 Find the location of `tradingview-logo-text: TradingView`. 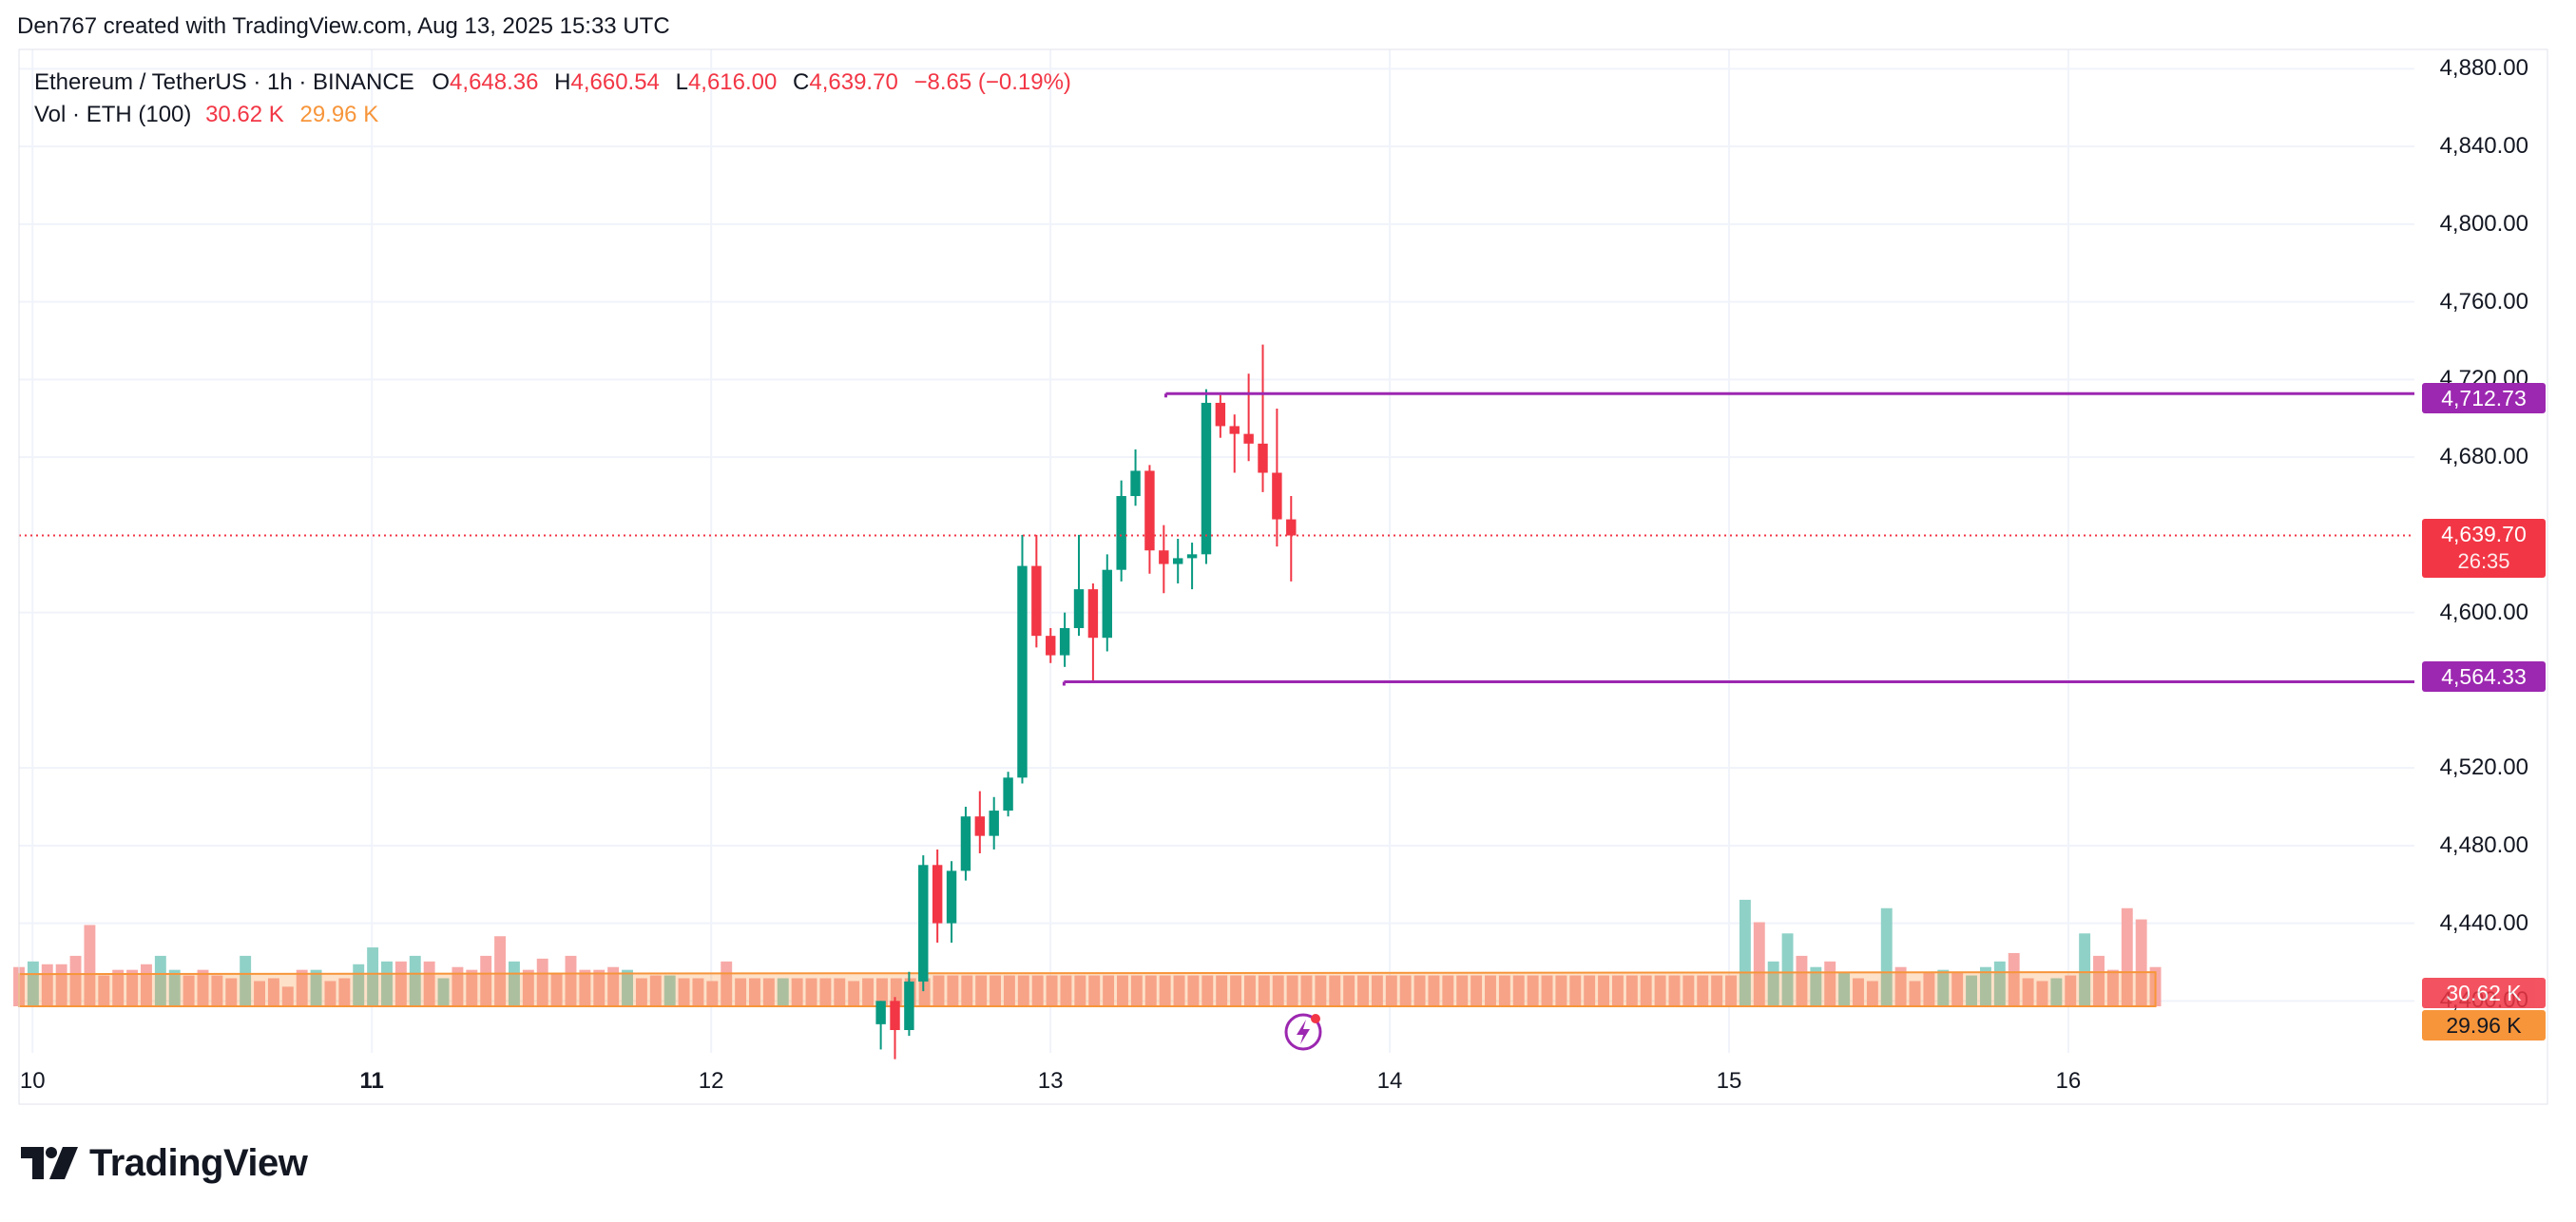

tradingview-logo-text: TradingView is located at coordinates (198, 1162).